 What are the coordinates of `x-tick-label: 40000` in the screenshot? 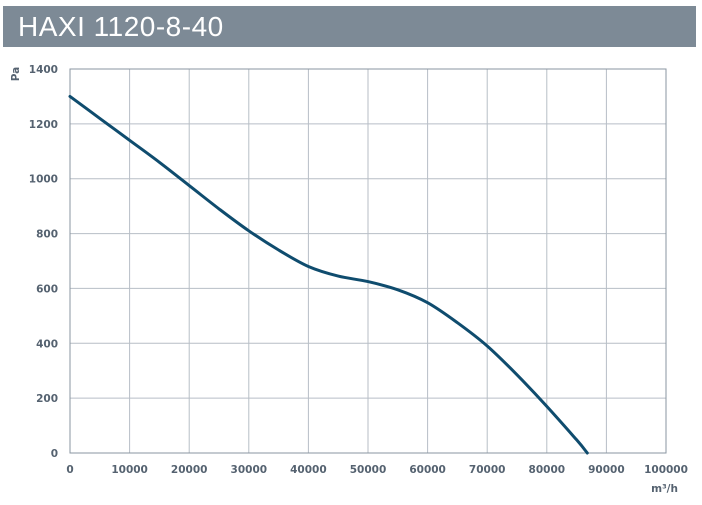 It's located at (308, 470).